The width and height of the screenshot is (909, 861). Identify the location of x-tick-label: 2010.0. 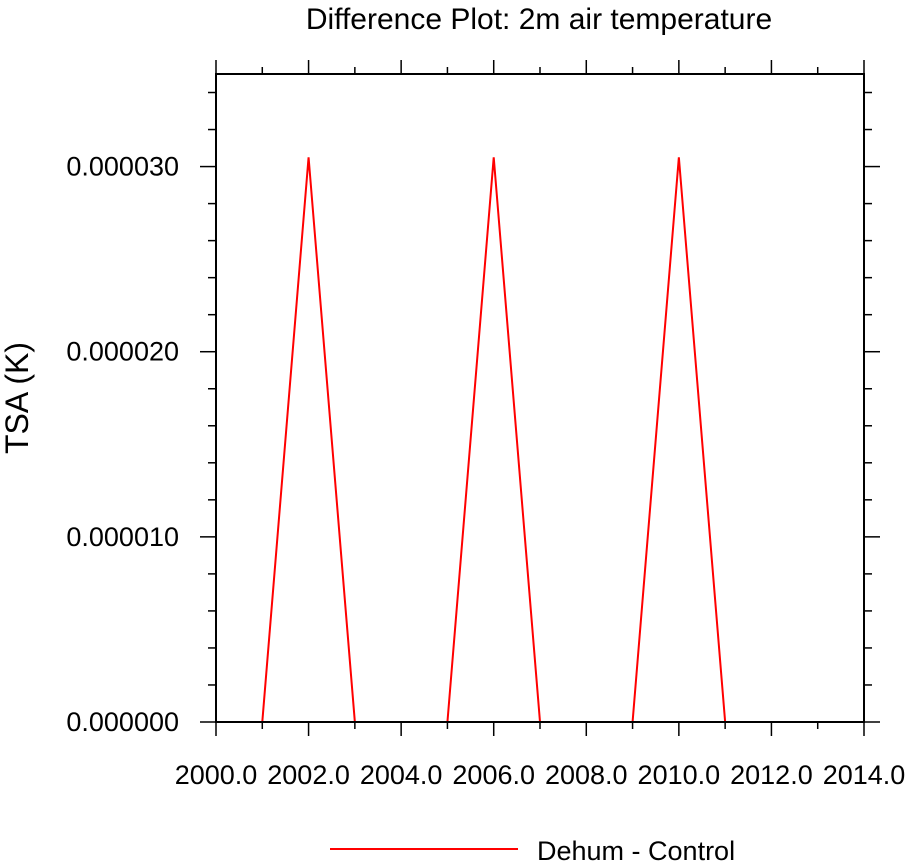
(679, 775).